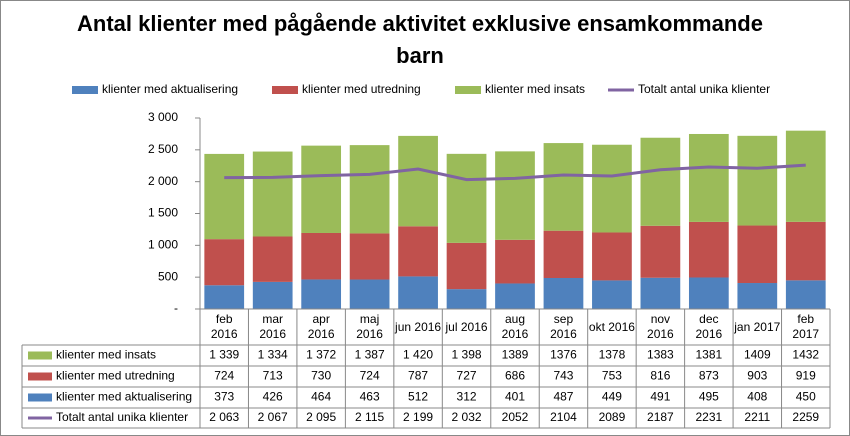 The height and width of the screenshot is (436, 850). What do you see at coordinates (660, 376) in the screenshot?
I see `table-value: 816` at bounding box center [660, 376].